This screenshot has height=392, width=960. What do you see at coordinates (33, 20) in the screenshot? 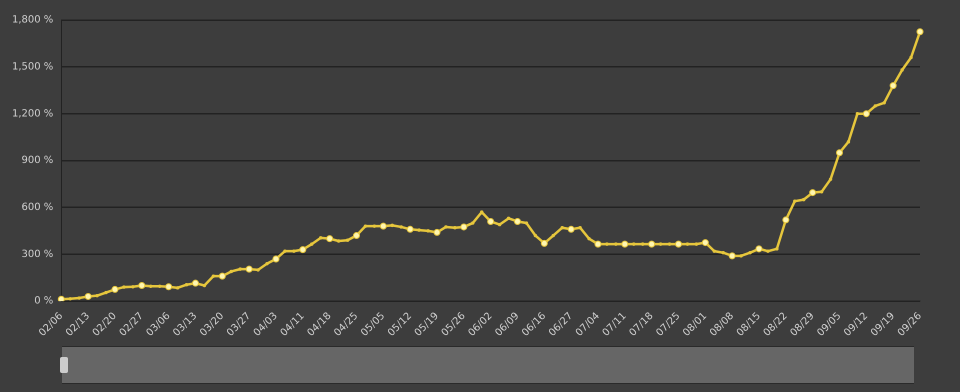
I see `y-tick-label: 1,800 %` at bounding box center [33, 20].